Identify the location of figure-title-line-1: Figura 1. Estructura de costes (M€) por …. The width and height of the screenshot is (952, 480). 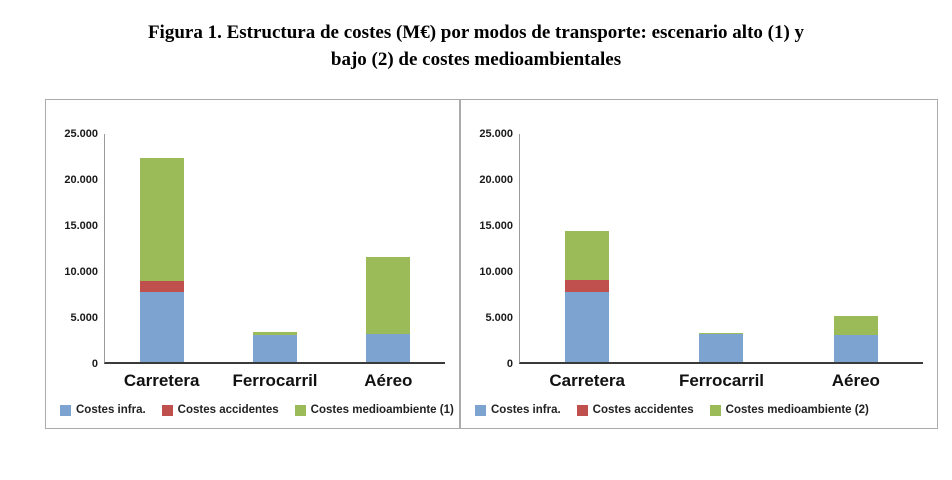
(476, 32).